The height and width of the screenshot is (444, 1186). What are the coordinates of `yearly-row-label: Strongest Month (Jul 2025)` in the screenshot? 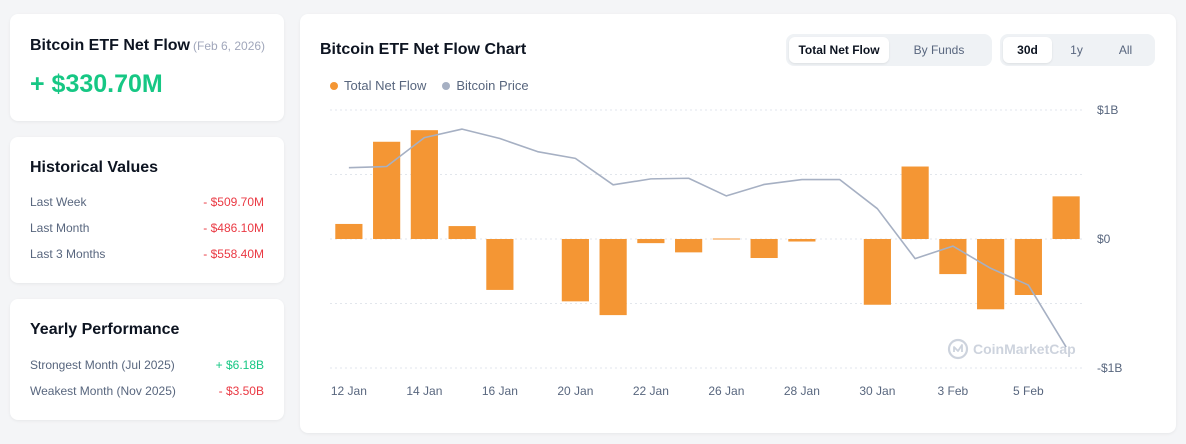 It's located at (102, 365).